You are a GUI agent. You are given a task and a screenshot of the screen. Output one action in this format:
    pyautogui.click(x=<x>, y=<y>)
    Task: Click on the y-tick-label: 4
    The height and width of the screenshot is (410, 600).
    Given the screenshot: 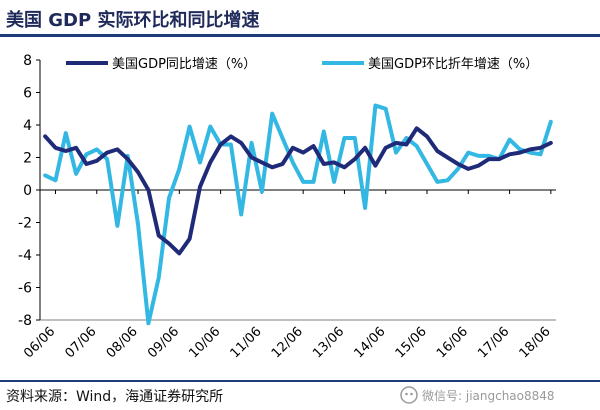 What is the action you would take?
    pyautogui.click(x=27, y=126)
    